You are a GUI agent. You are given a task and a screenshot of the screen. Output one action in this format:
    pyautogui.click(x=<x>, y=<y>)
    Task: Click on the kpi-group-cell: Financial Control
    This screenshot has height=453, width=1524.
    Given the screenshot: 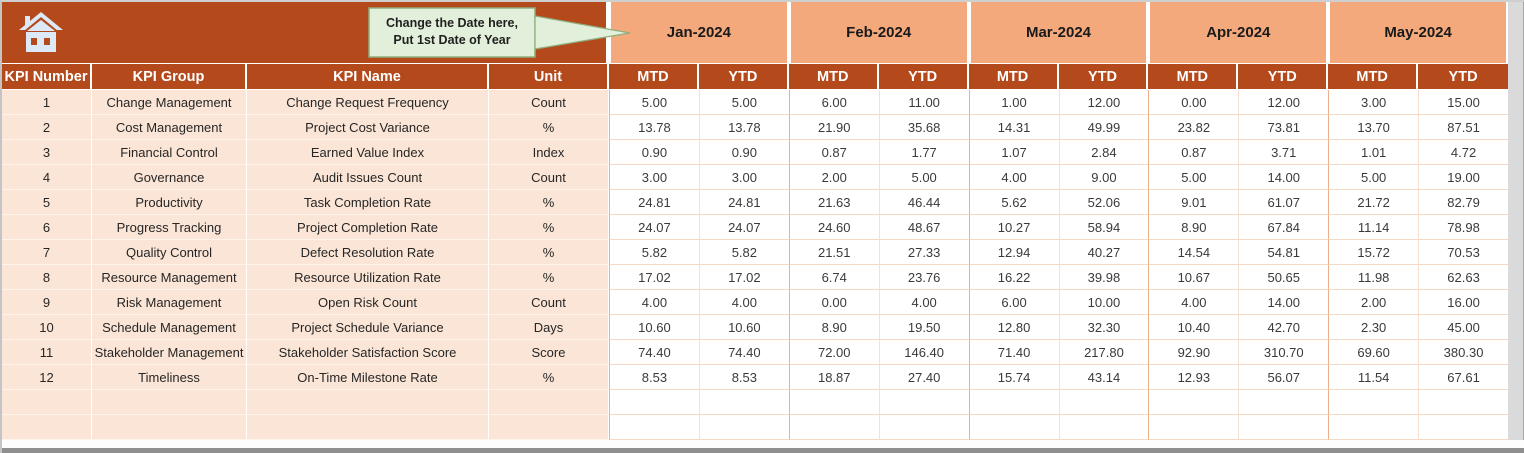 What is the action you would take?
    pyautogui.click(x=169, y=152)
    